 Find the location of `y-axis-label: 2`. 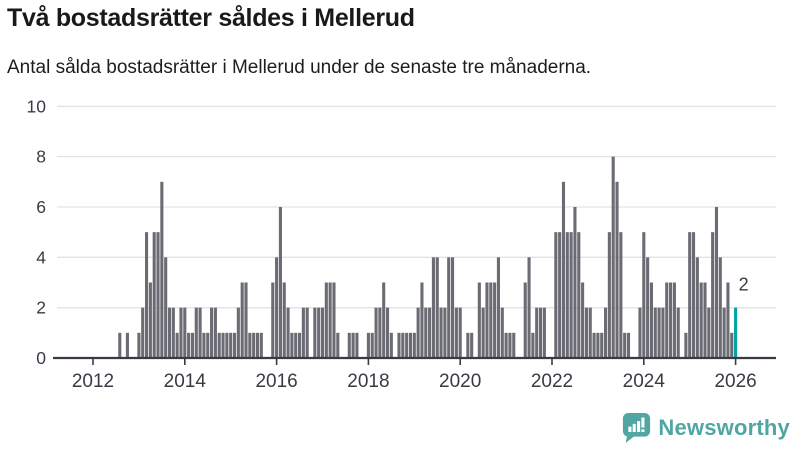

y-axis-label: 2 is located at coordinates (41, 308).